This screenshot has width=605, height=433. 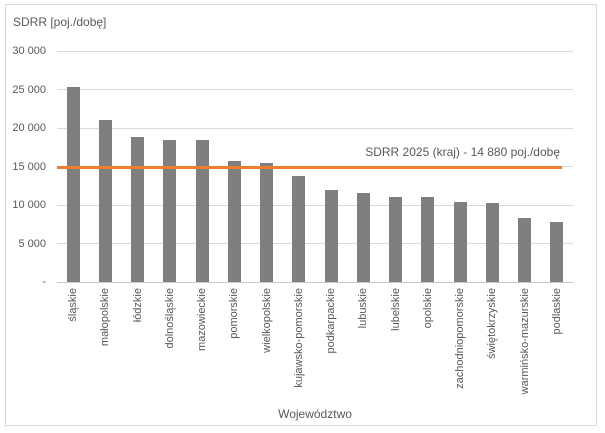 What do you see at coordinates (298, 338) in the screenshot?
I see `x-category-label: kujawsko-pomorskie` at bounding box center [298, 338].